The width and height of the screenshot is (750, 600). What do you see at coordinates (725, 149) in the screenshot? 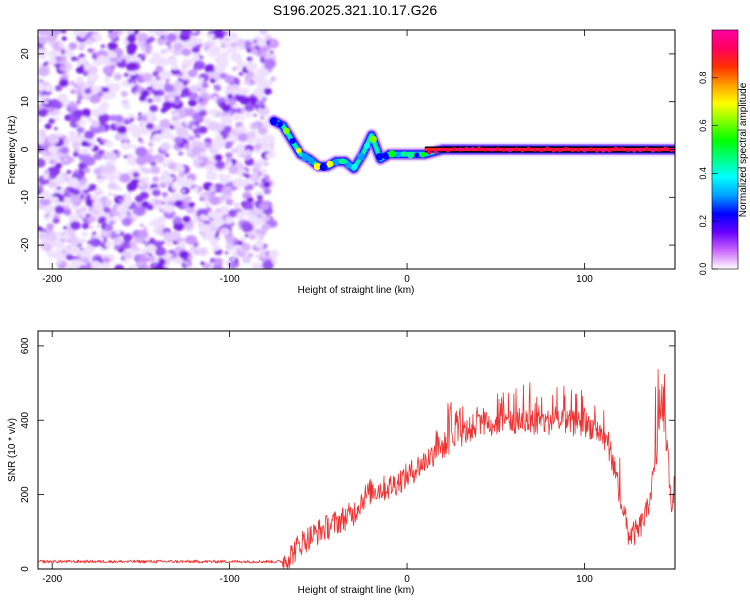
I see `colorbar-gradient` at bounding box center [725, 149].